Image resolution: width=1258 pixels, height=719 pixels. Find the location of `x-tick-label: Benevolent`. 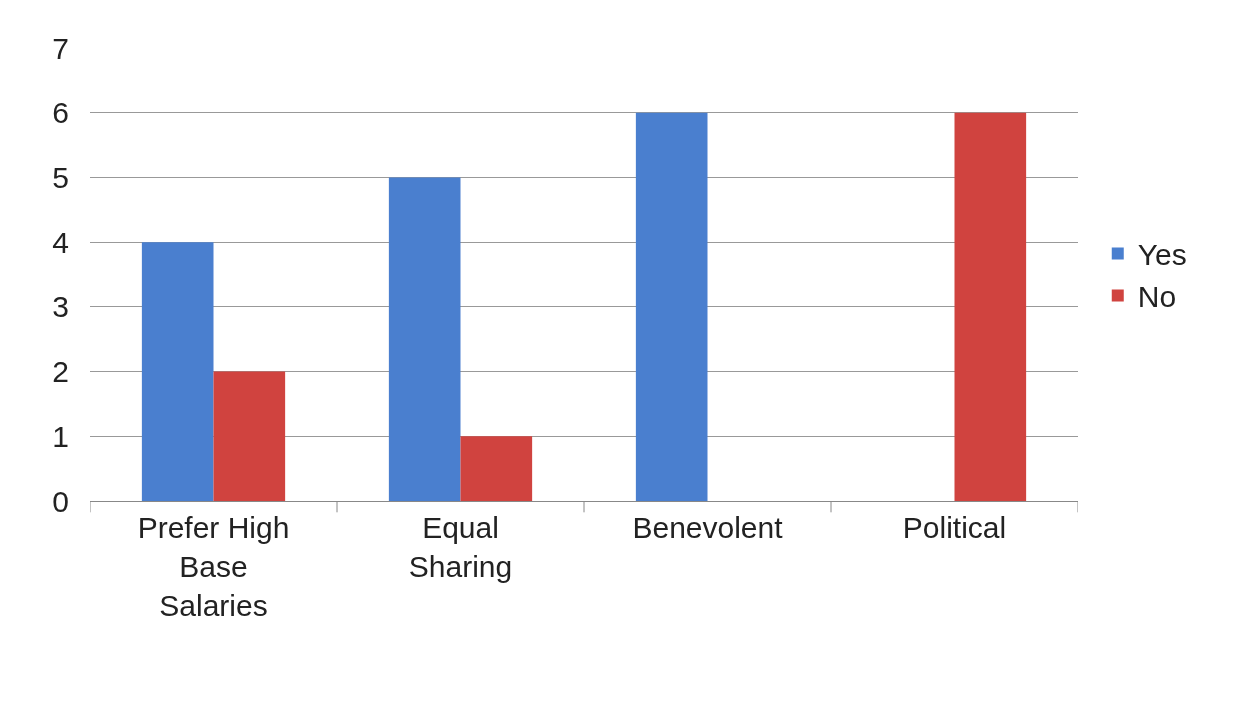

x-tick-label: Benevolent is located at coordinates (708, 527).